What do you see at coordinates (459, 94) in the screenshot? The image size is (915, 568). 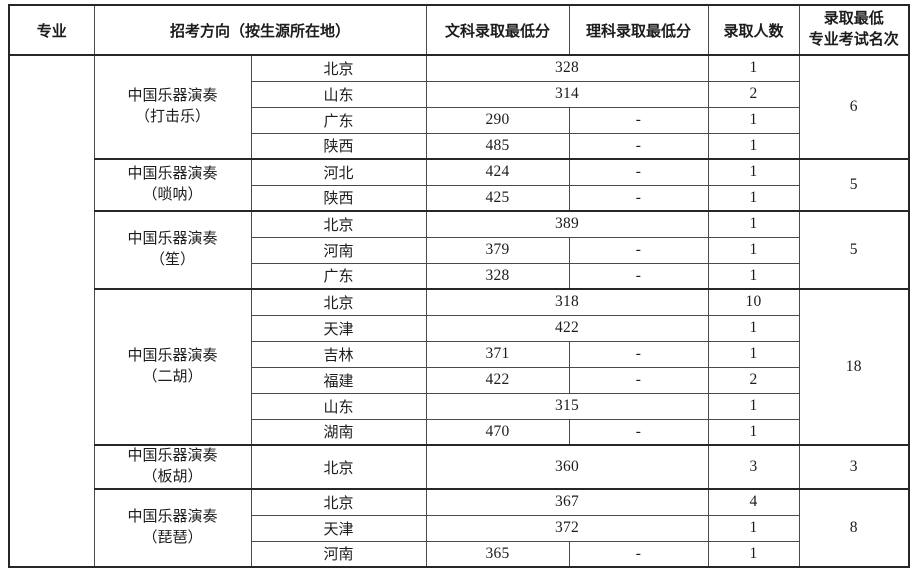 I see `table-row: 山东 314 2` at bounding box center [459, 94].